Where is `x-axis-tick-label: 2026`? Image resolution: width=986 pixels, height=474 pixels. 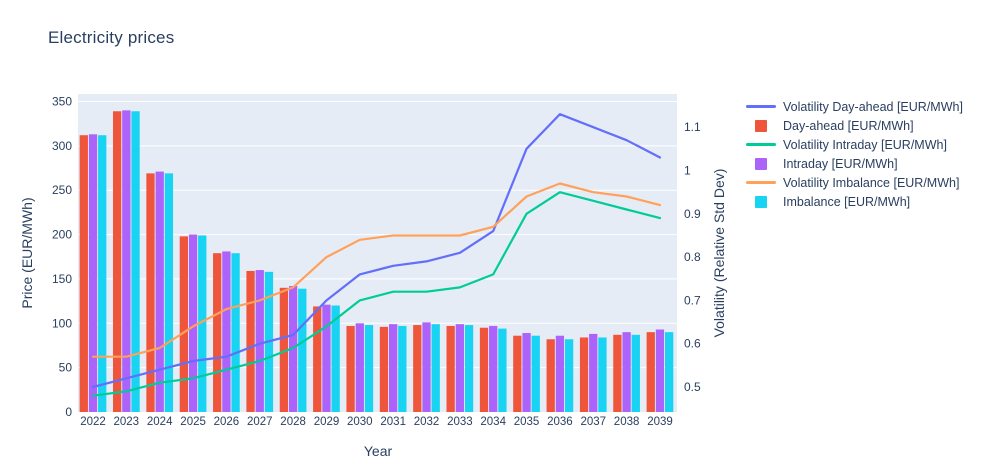
x-axis-tick-label: 2026 is located at coordinates (227, 422).